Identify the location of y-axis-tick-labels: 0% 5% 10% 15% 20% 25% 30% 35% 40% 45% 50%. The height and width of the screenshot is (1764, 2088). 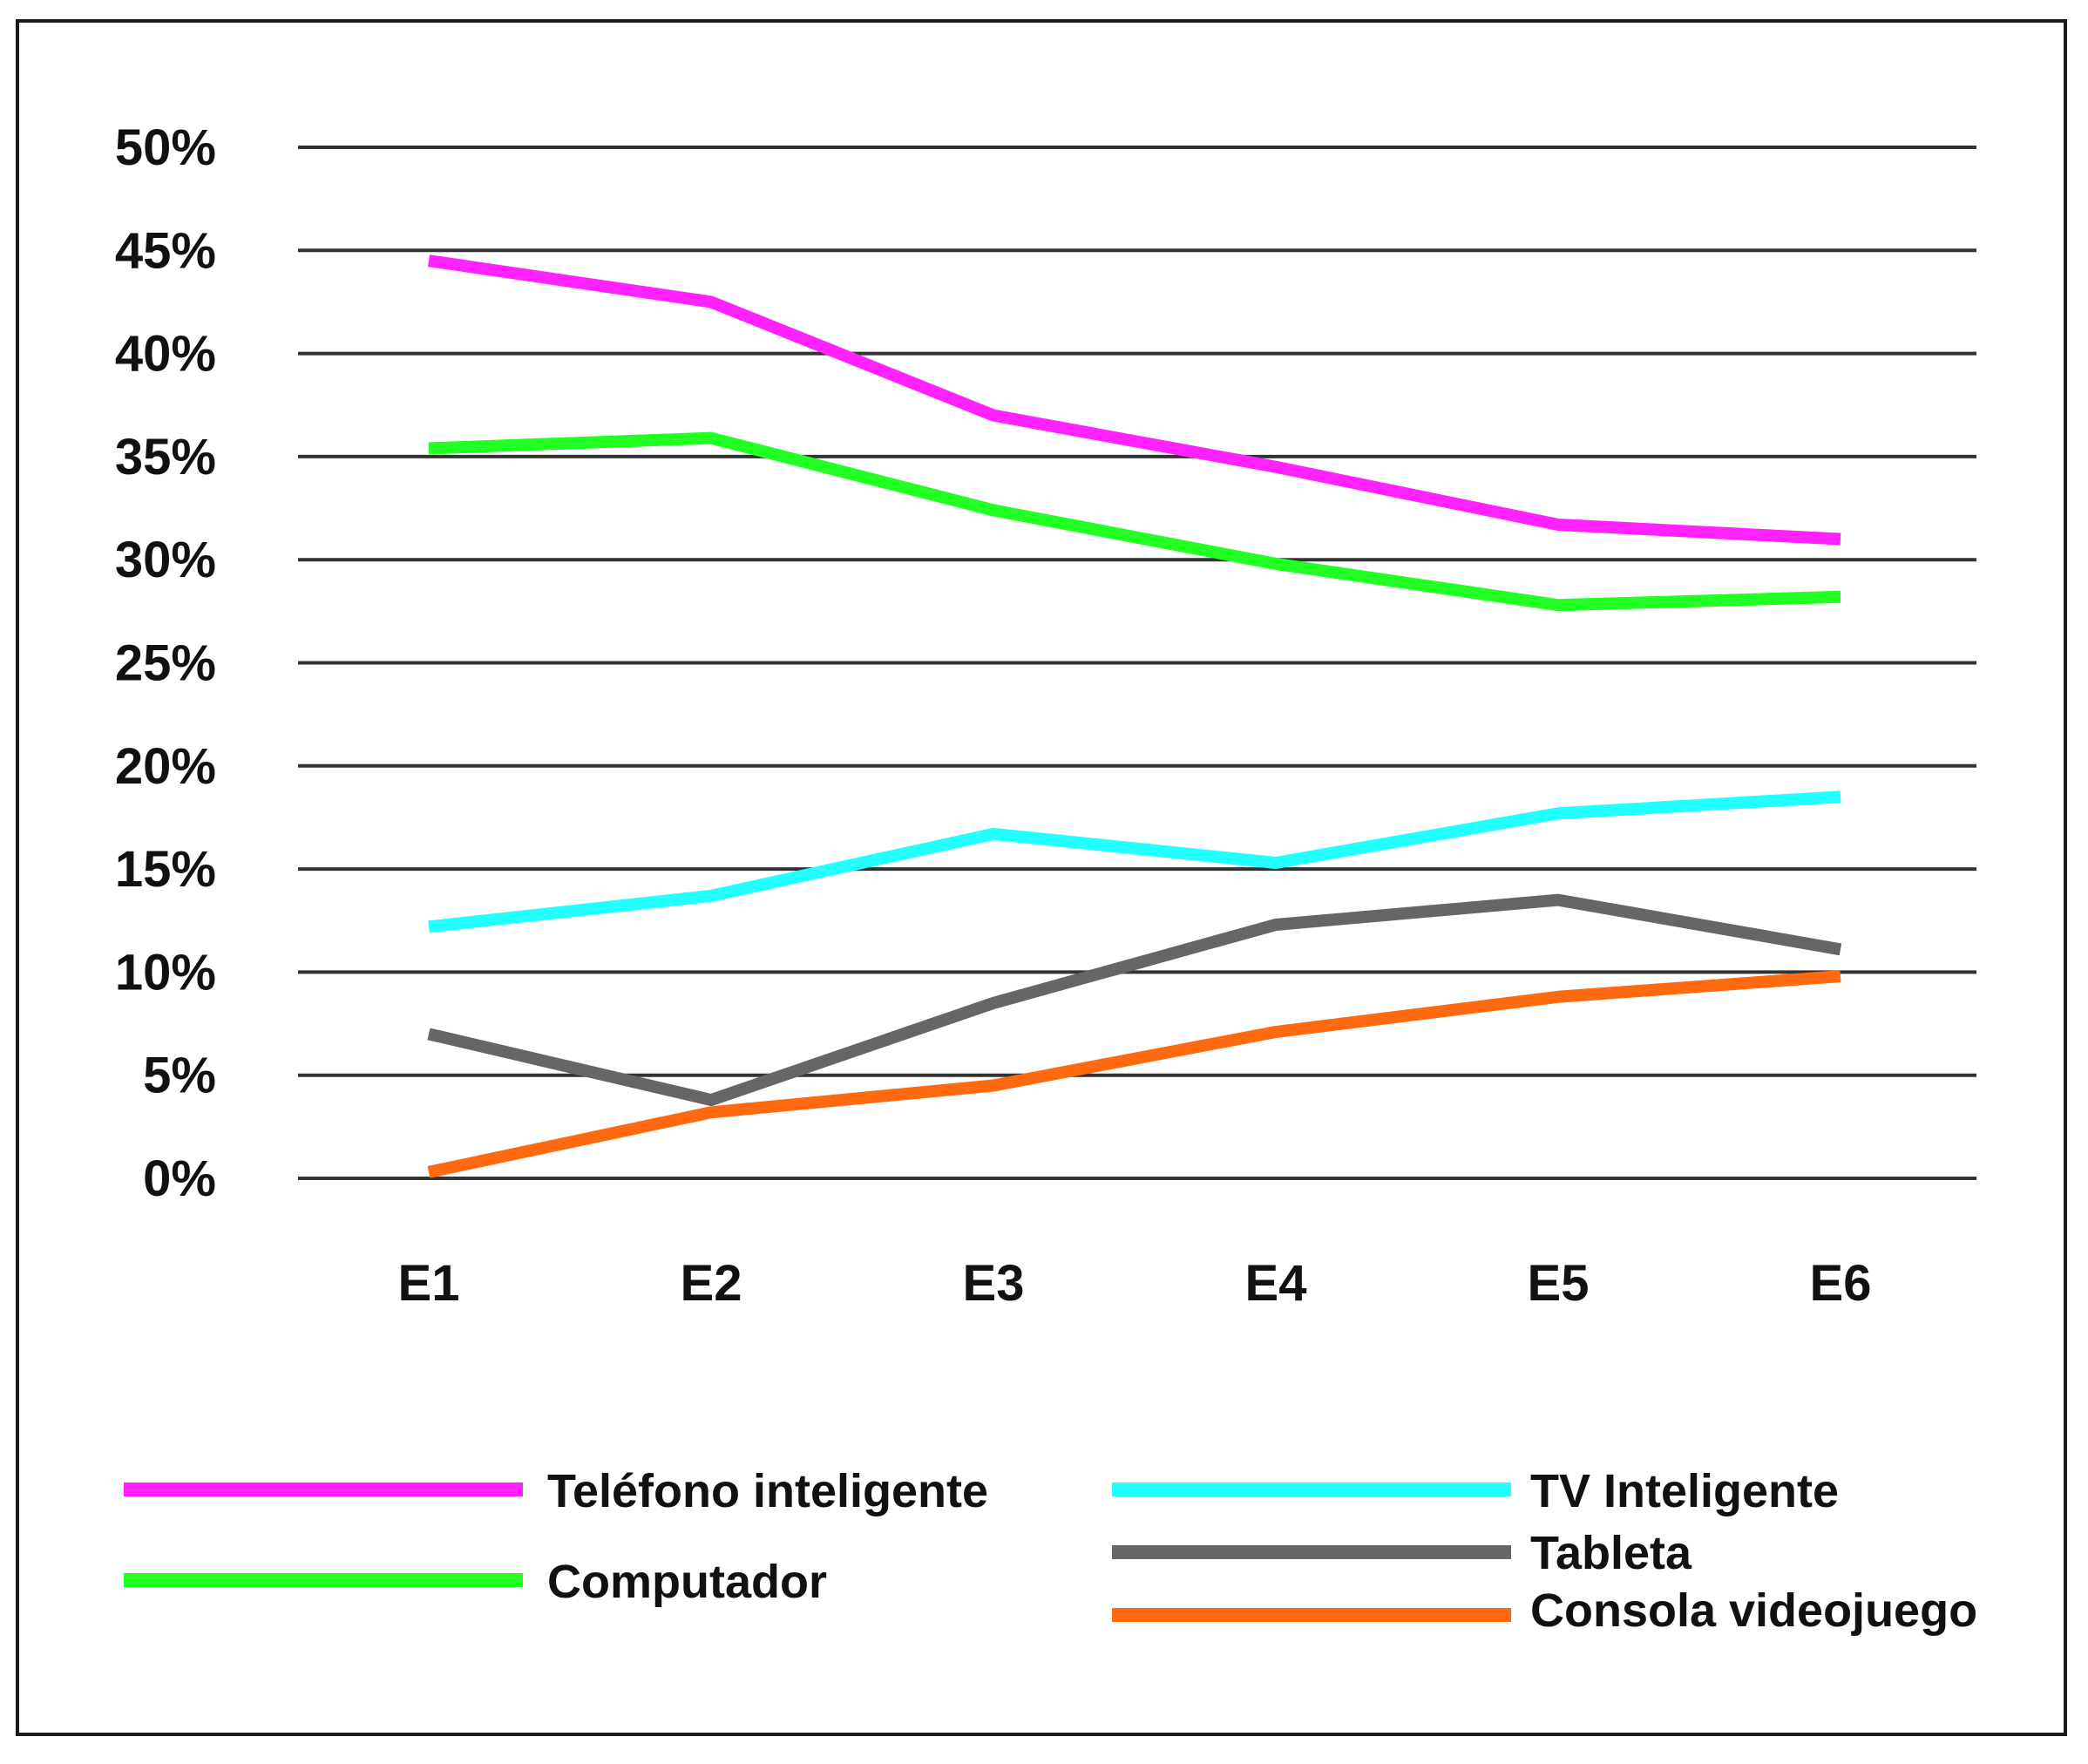
(165, 663).